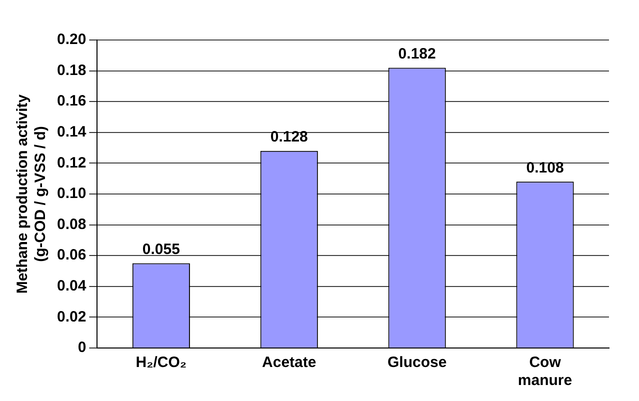  I want to click on data-label: 0.055, so click(161, 249).